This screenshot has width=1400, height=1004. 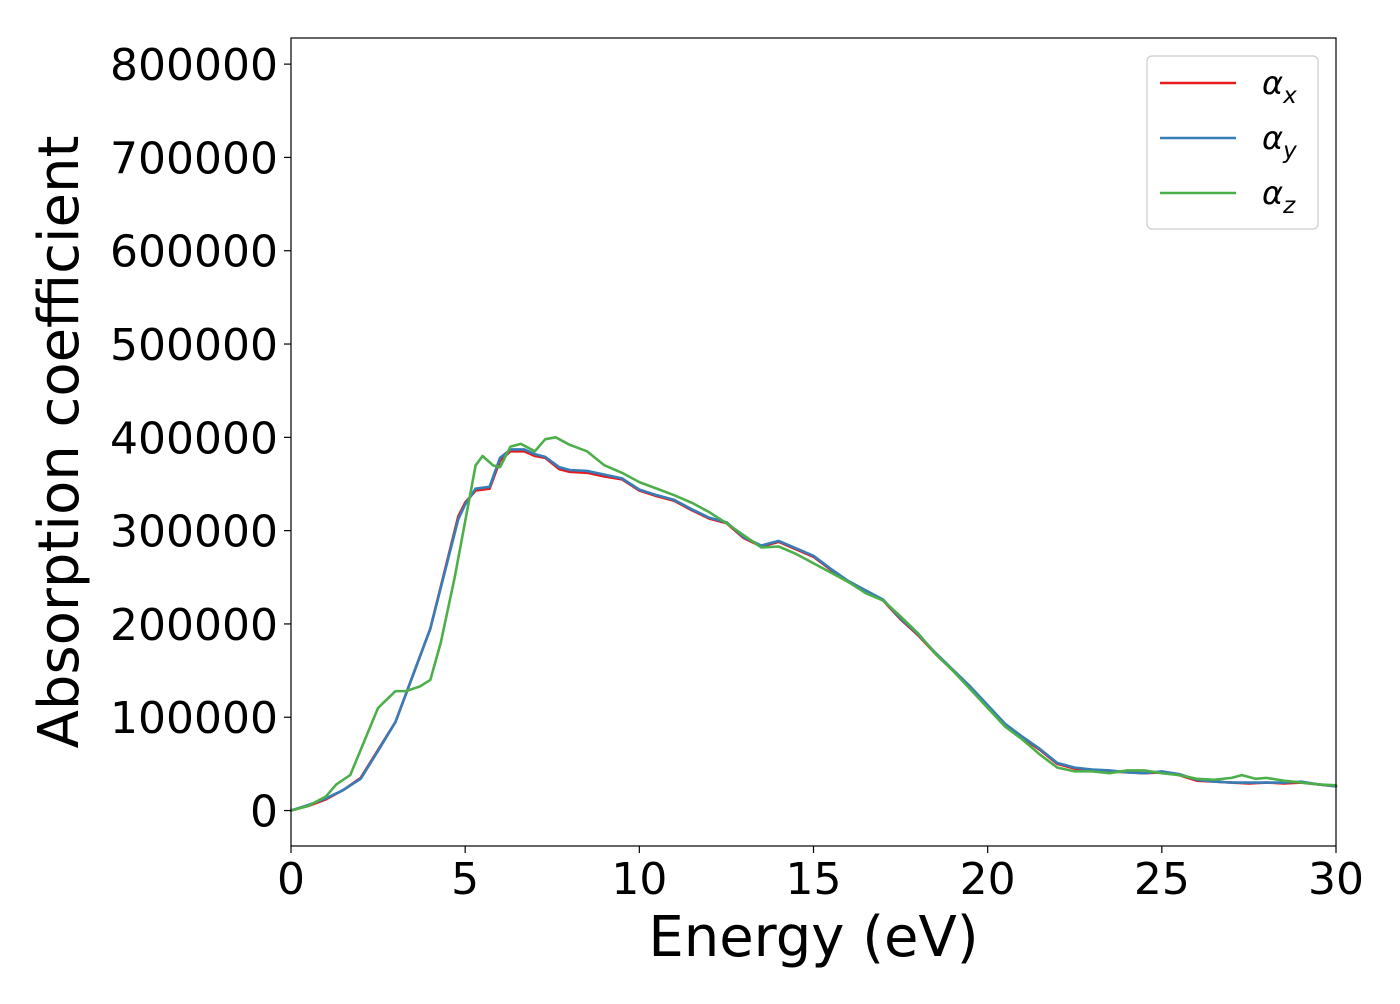 What do you see at coordinates (194, 345) in the screenshot?
I see `y-tick-label: 500000` at bounding box center [194, 345].